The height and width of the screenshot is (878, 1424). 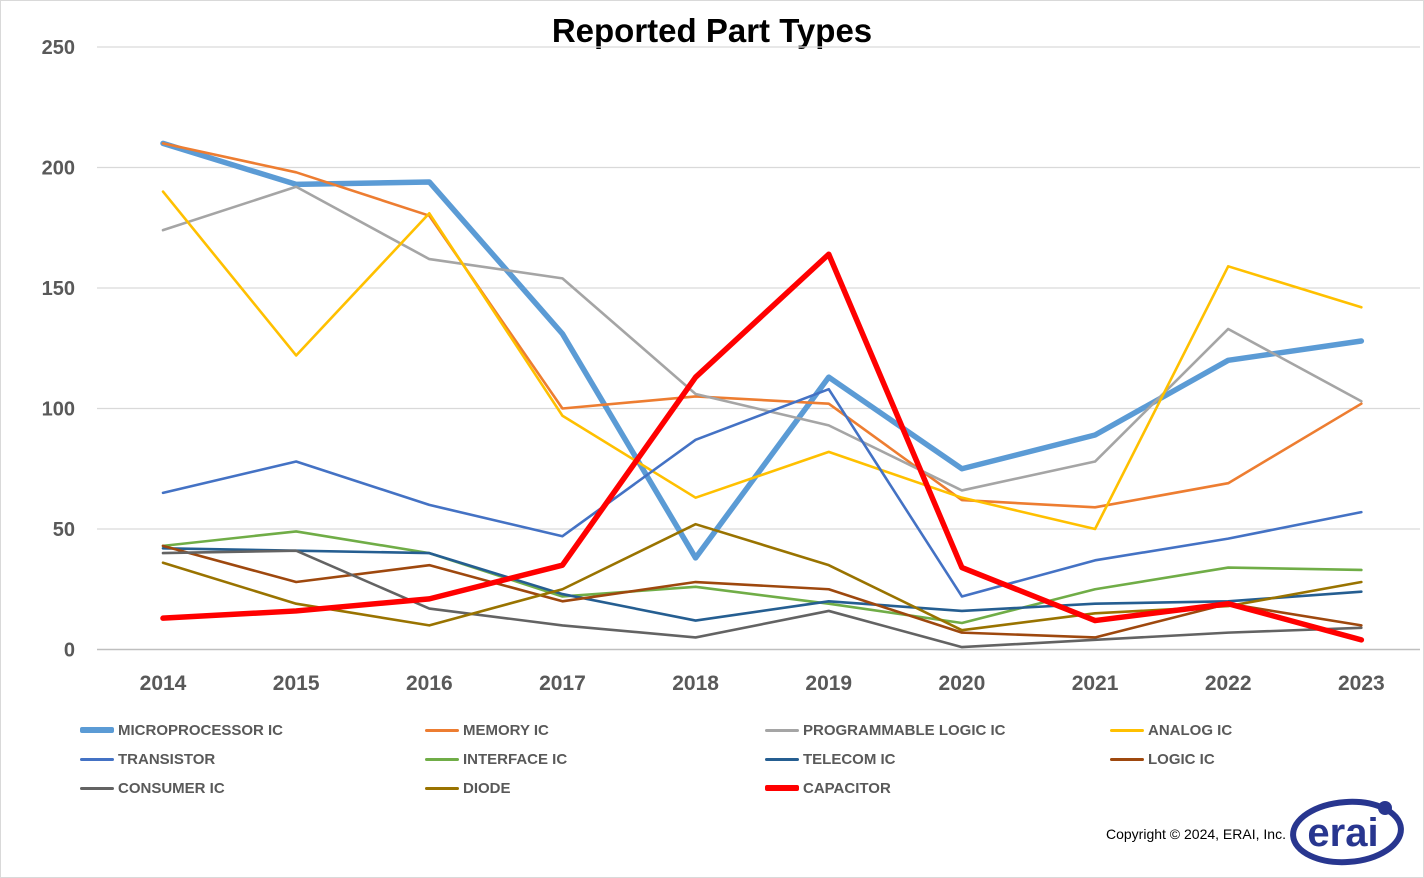 I want to click on erai-logo-ellipse, so click(x=1347, y=832).